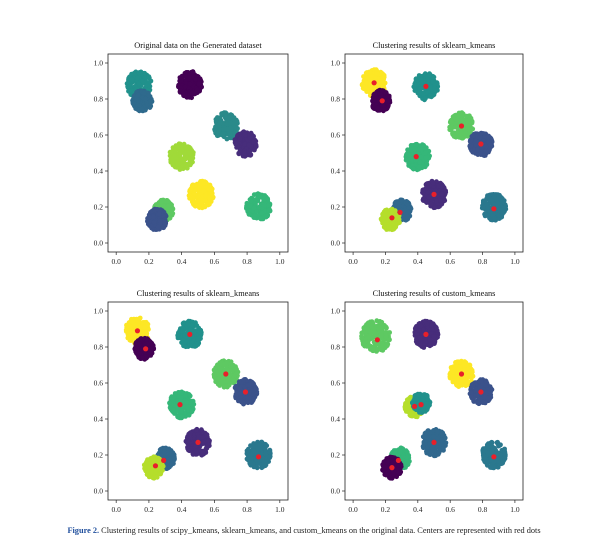  What do you see at coordinates (116, 261) in the screenshot?
I see `x-tick-label: 0.0` at bounding box center [116, 261].